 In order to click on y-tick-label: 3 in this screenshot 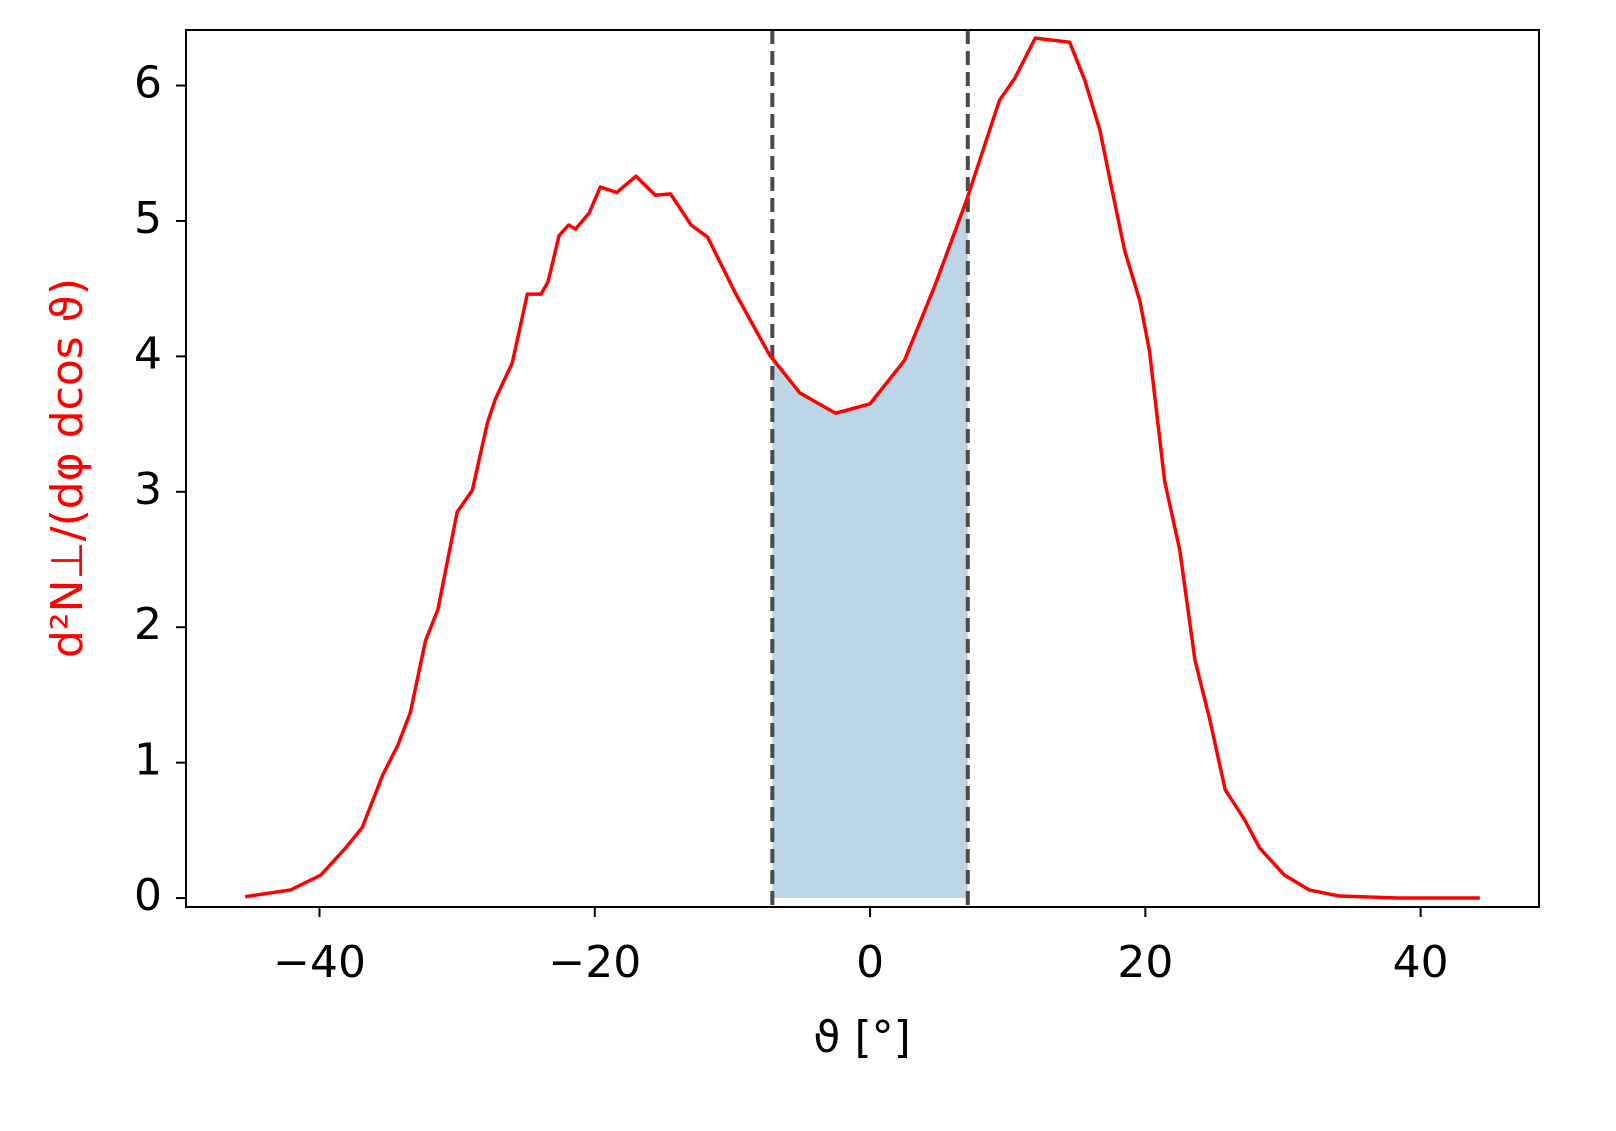, I will do `click(148, 489)`.